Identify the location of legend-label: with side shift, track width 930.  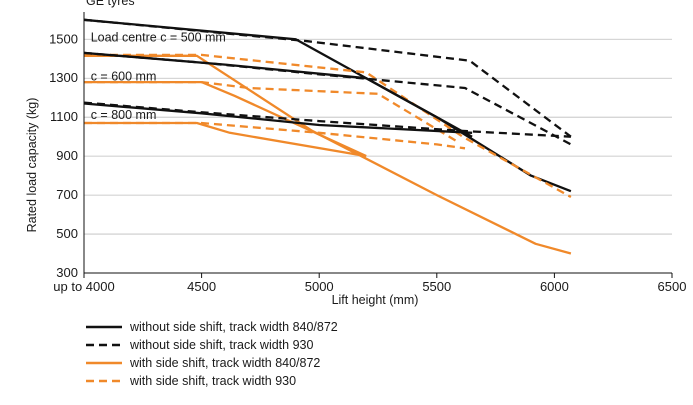
(213, 381).